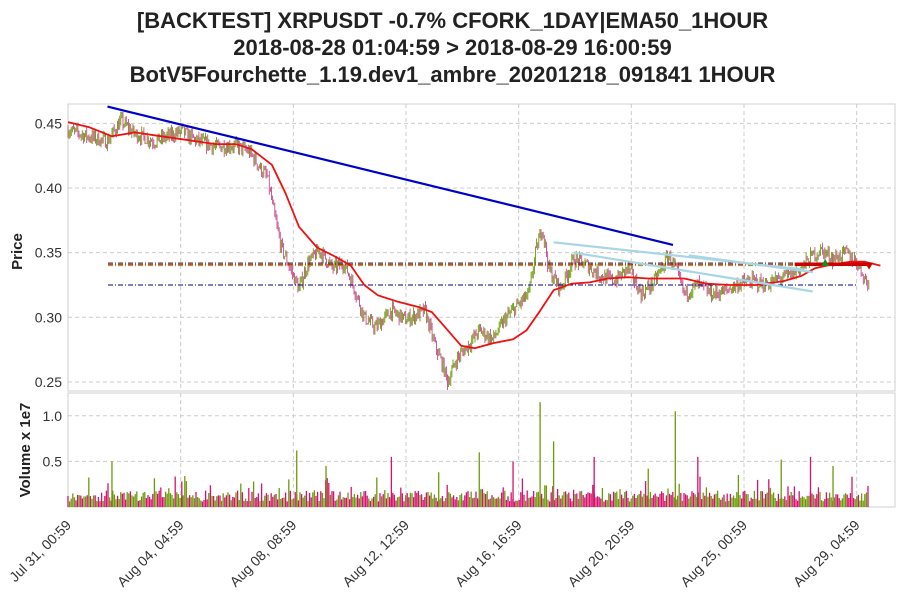  What do you see at coordinates (53, 416) in the screenshot?
I see `volume-y-tick-label: 1.0` at bounding box center [53, 416].